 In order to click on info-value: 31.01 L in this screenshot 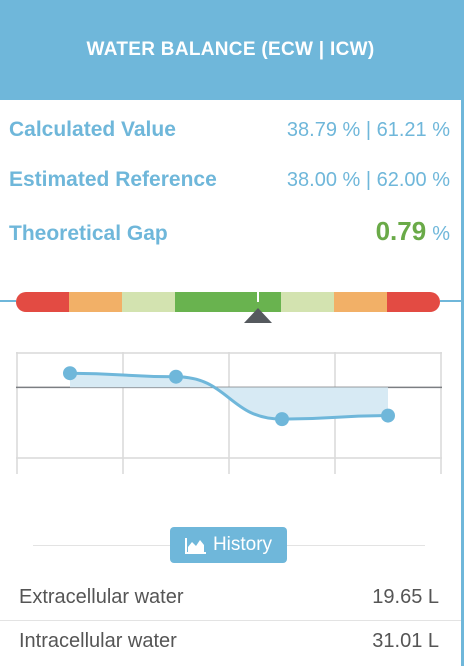, I will do `click(405, 641)`.